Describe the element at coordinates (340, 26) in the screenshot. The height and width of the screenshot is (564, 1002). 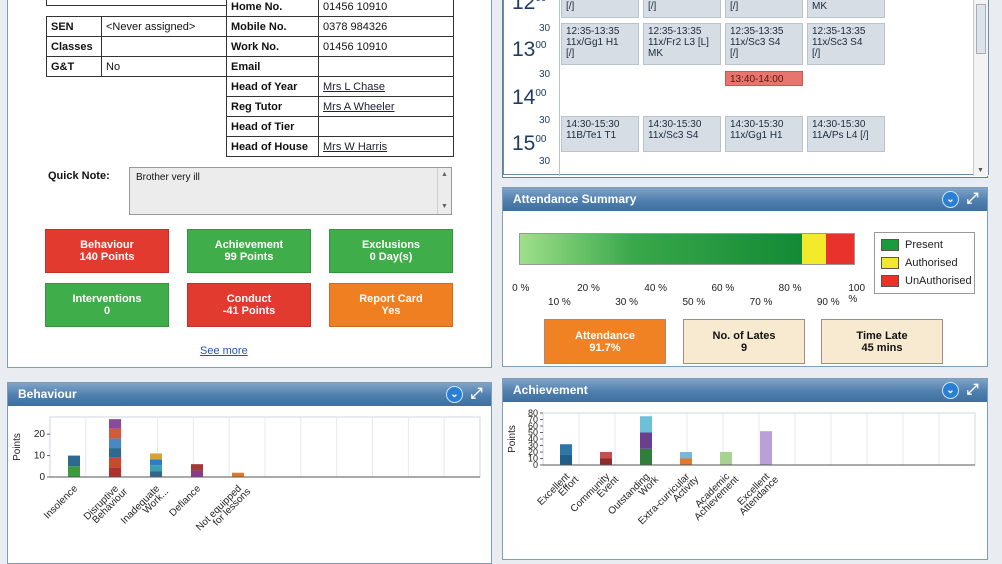
I see `contact-row: Mobile No. 0378 984326` at that location.